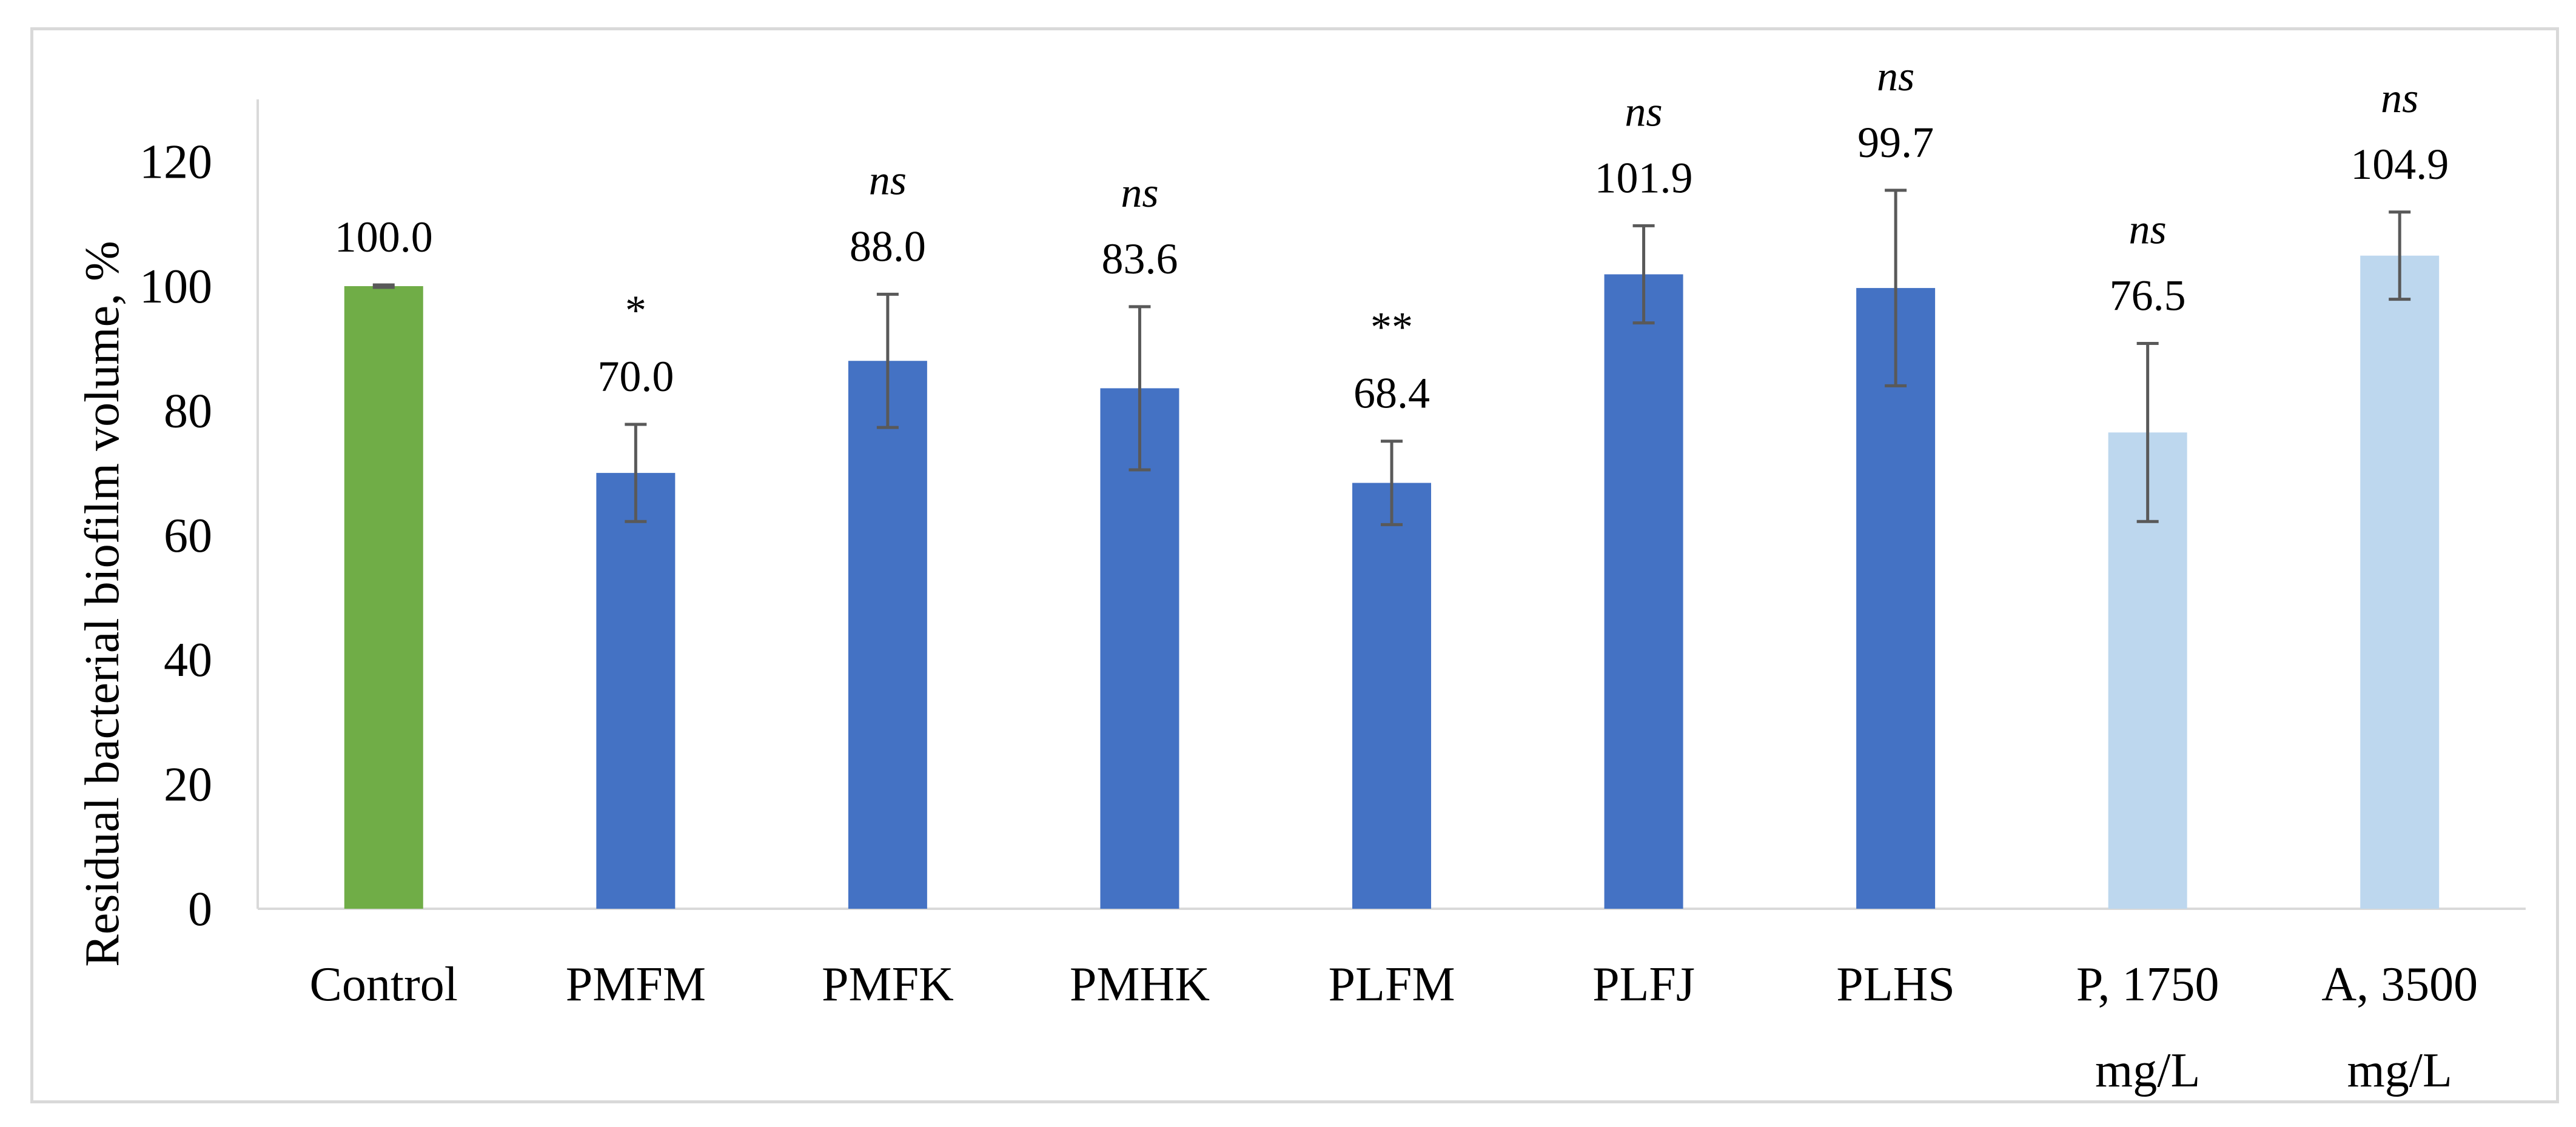  I want to click on value-label: 88.0, so click(888, 246).